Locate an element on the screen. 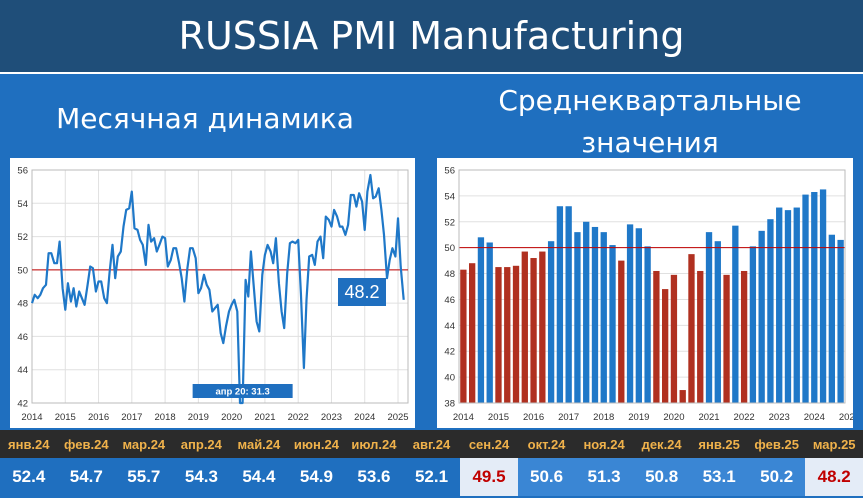 This screenshot has height=498, width=863. right-heading-line1: Среднеквартальные is located at coordinates (650, 100).